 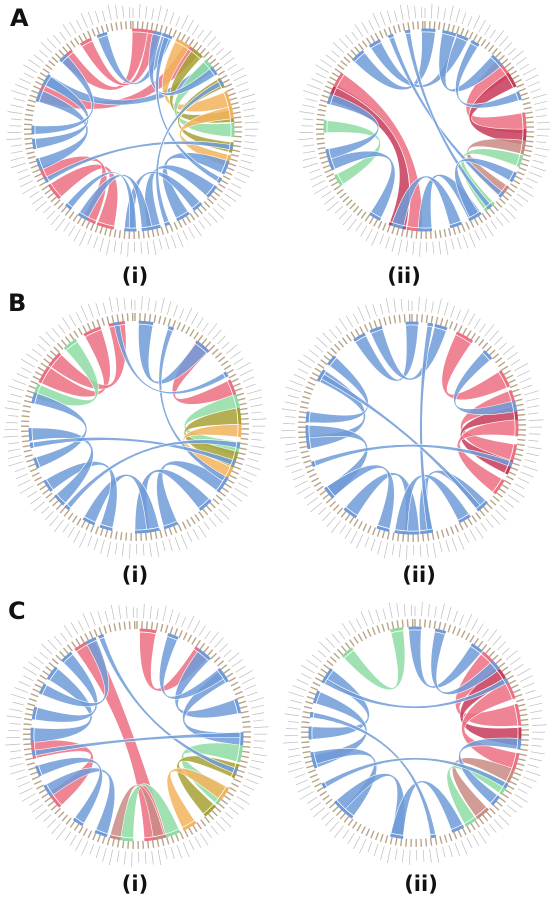 What do you see at coordinates (204, 116) in the screenshot?
I see `chord-ribbon-olive` at bounding box center [204, 116].